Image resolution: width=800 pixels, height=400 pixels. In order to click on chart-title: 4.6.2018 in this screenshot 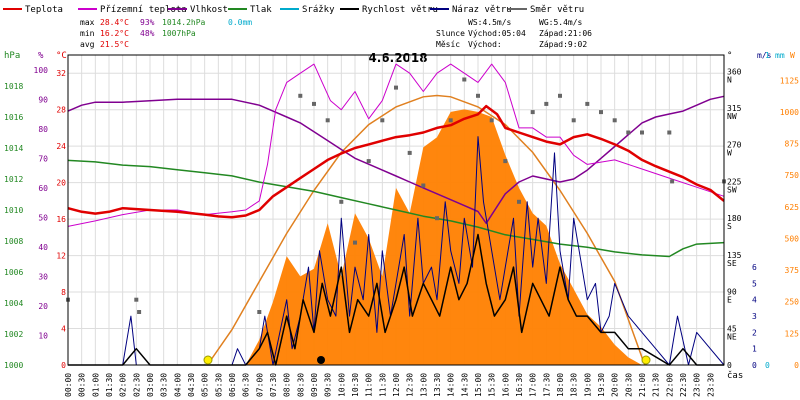, I will do `click(397, 58)`.